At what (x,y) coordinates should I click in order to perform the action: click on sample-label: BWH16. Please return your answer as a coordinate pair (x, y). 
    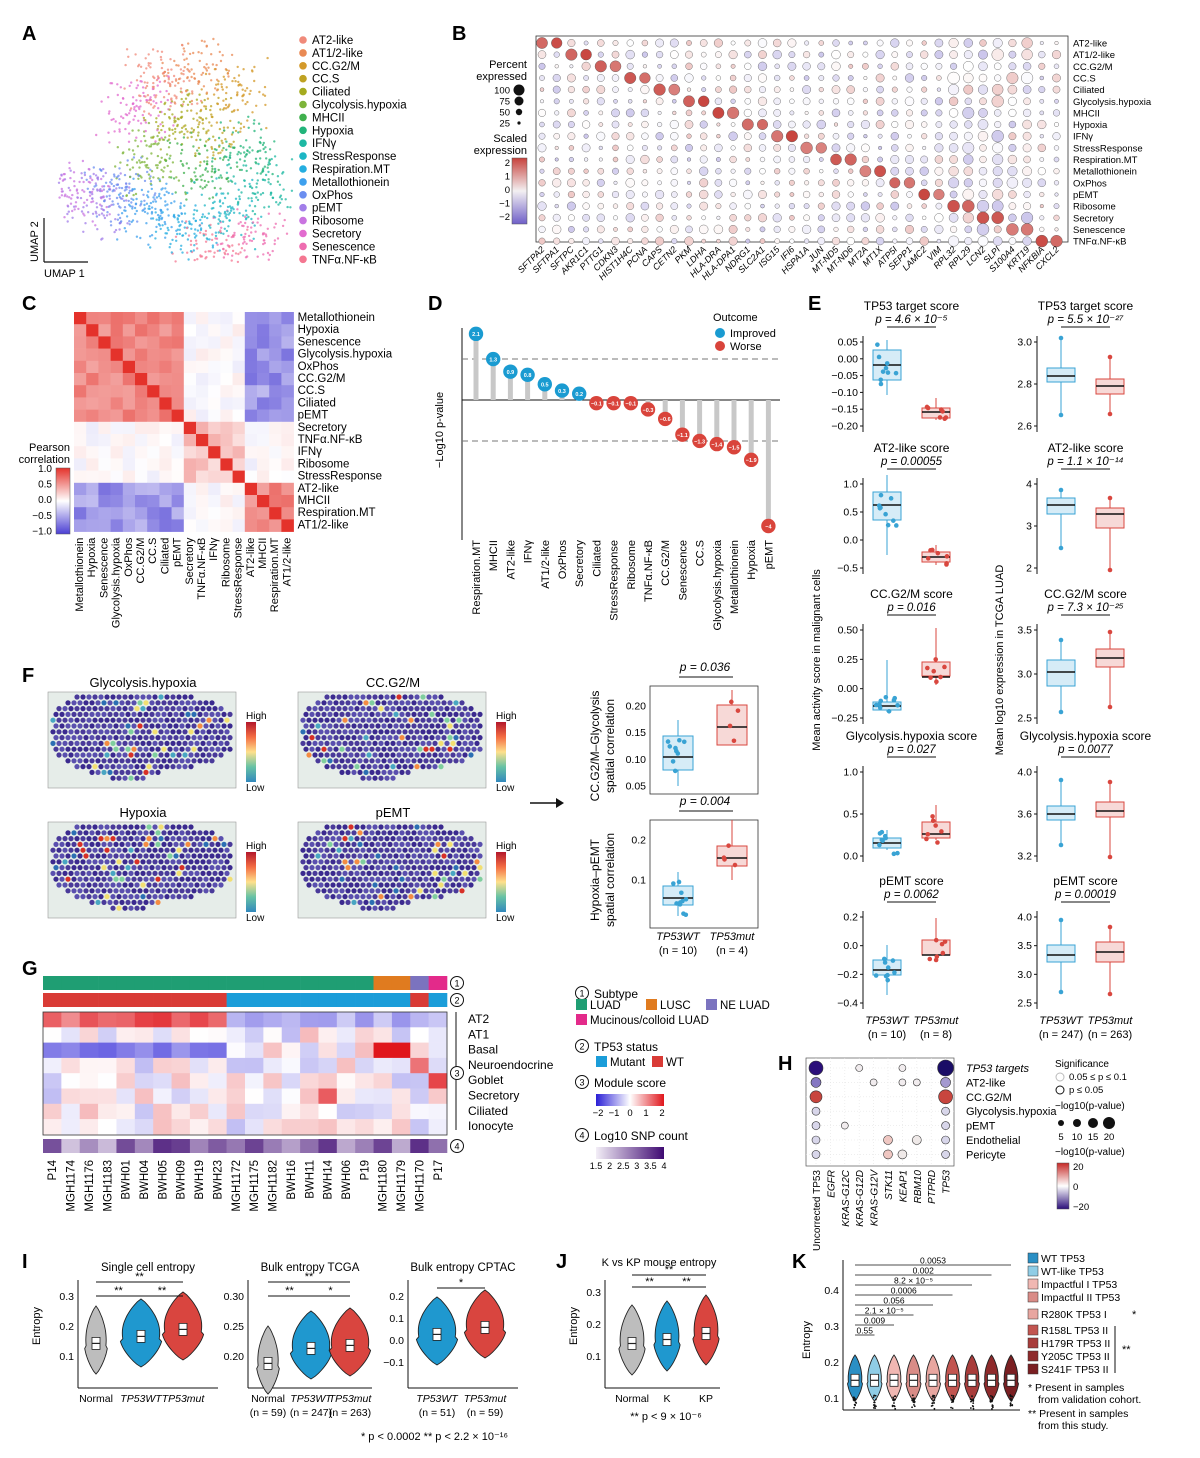
    Looking at the image, I should click on (292, 1180).